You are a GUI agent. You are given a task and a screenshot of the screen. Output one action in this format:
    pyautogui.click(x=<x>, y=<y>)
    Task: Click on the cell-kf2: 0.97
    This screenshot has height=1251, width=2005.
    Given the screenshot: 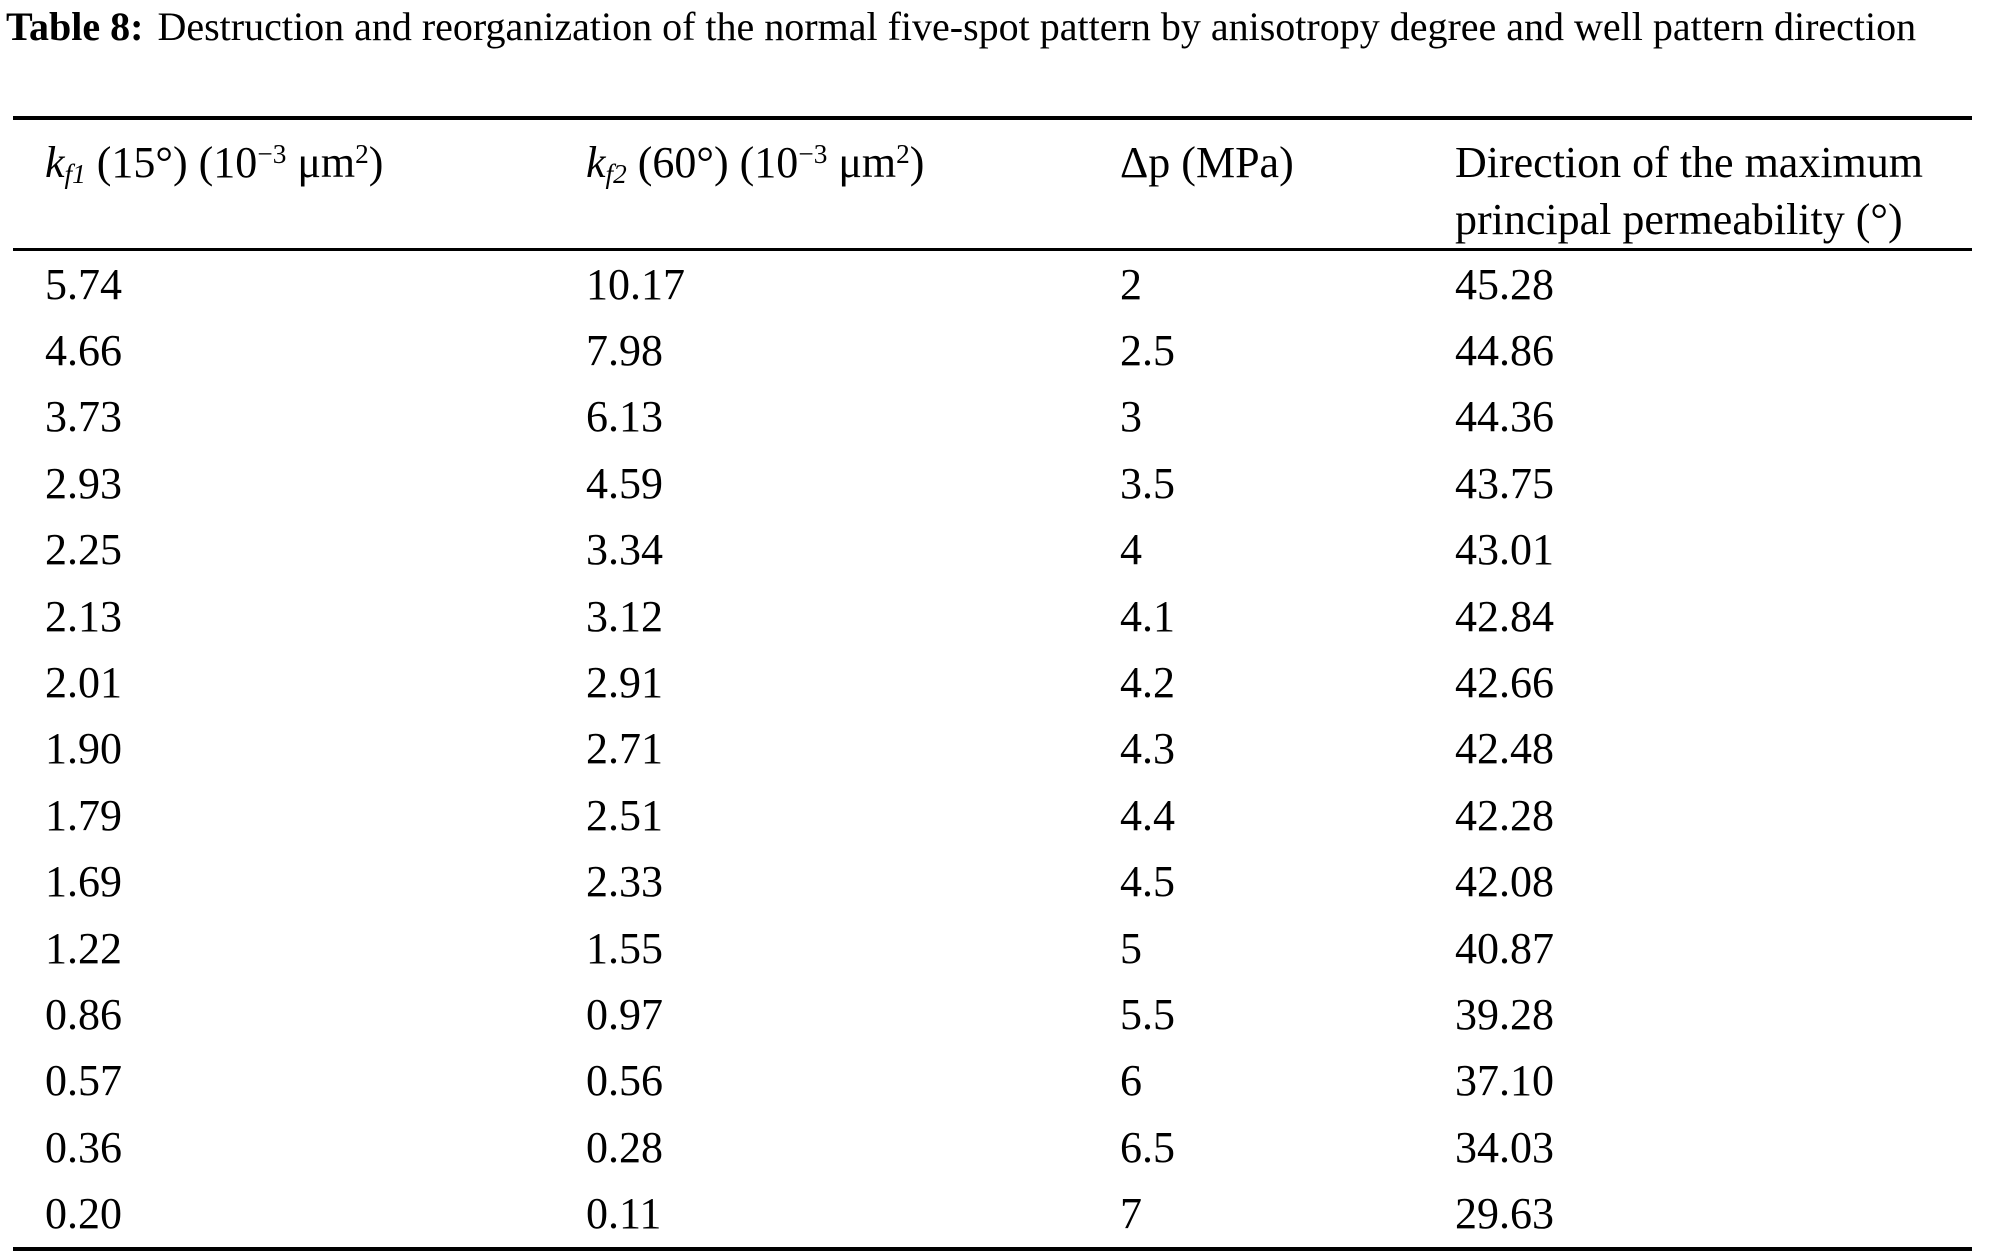 What is the action you would take?
    pyautogui.click(x=624, y=1014)
    